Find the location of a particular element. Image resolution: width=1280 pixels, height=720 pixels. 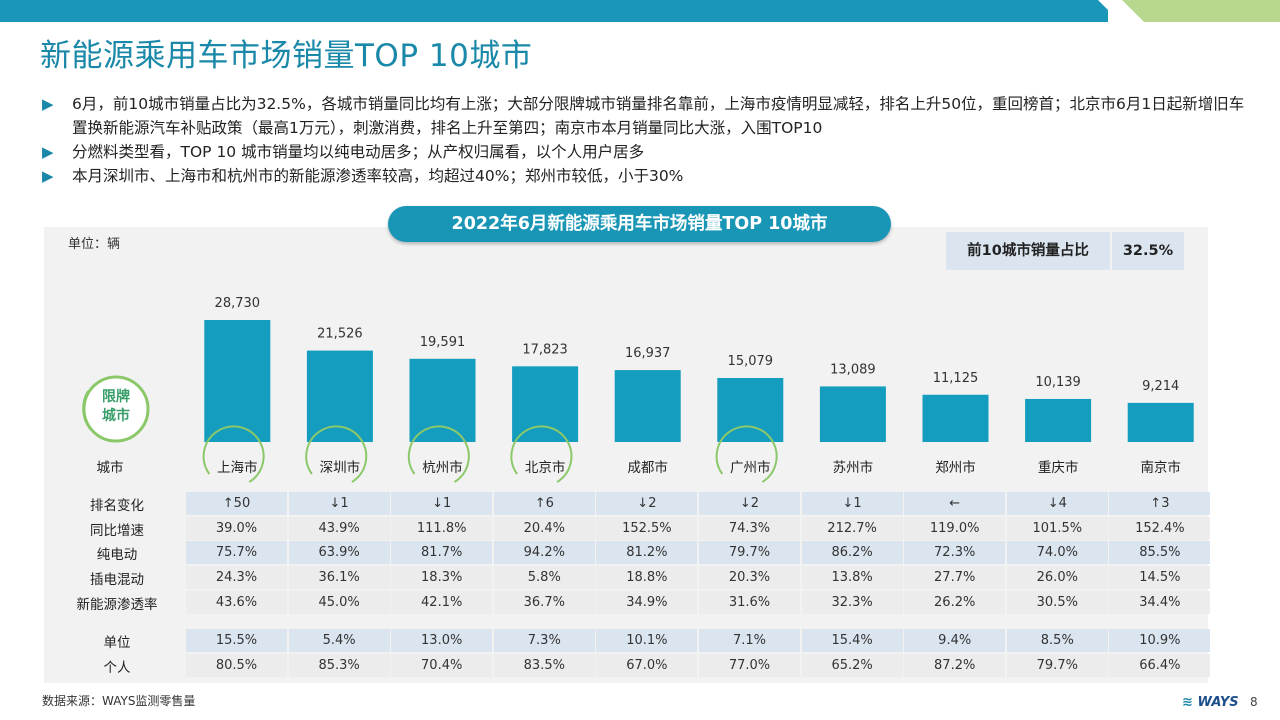

share-value: 32.5% is located at coordinates (1147, 251).